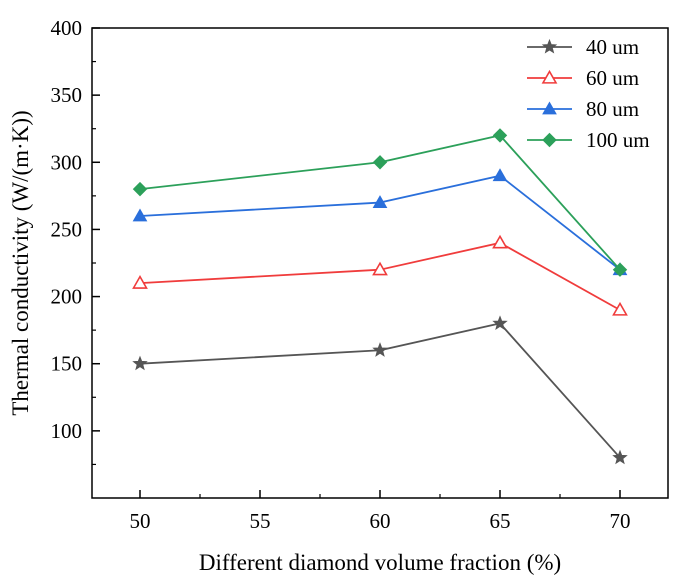 The width and height of the screenshot is (692, 582). What do you see at coordinates (67, 297) in the screenshot?
I see `y-tick-label: 200` at bounding box center [67, 297].